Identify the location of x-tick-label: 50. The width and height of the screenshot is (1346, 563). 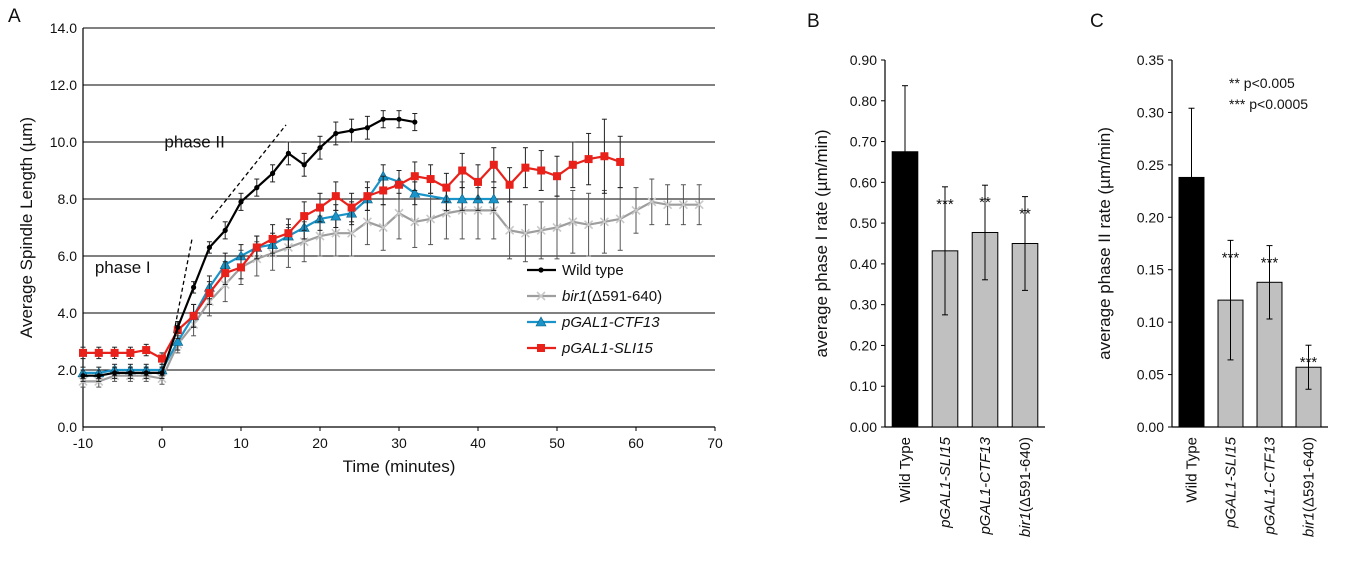
(557, 443).